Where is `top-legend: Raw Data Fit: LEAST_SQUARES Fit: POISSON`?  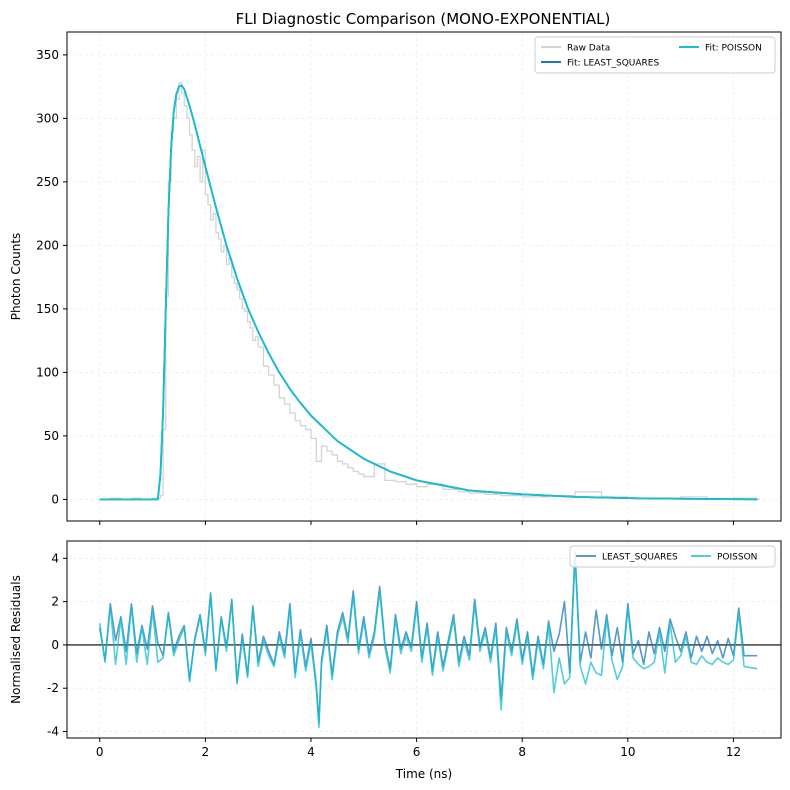
top-legend: Raw Data Fit: LEAST_SQUARES Fit: POISSON is located at coordinates (655, 55).